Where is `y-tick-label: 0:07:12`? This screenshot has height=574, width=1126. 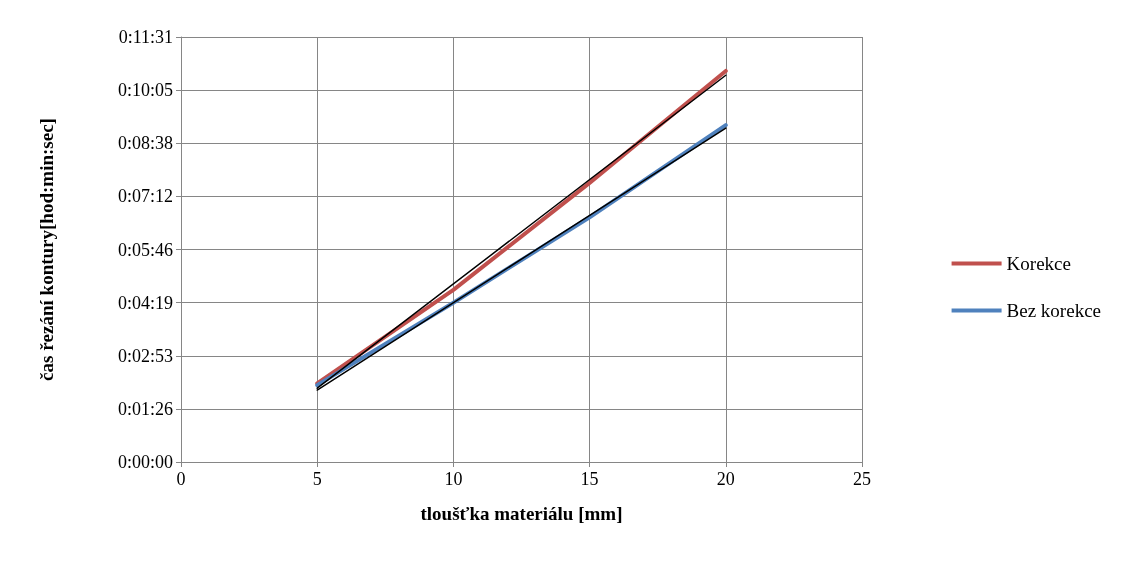 y-tick-label: 0:07:12 is located at coordinates (145, 196).